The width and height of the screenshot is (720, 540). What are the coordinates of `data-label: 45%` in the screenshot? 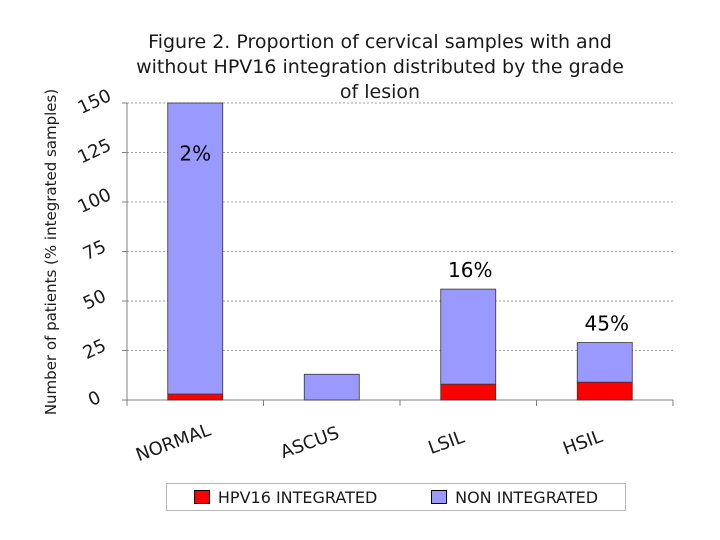 It's located at (607, 324).